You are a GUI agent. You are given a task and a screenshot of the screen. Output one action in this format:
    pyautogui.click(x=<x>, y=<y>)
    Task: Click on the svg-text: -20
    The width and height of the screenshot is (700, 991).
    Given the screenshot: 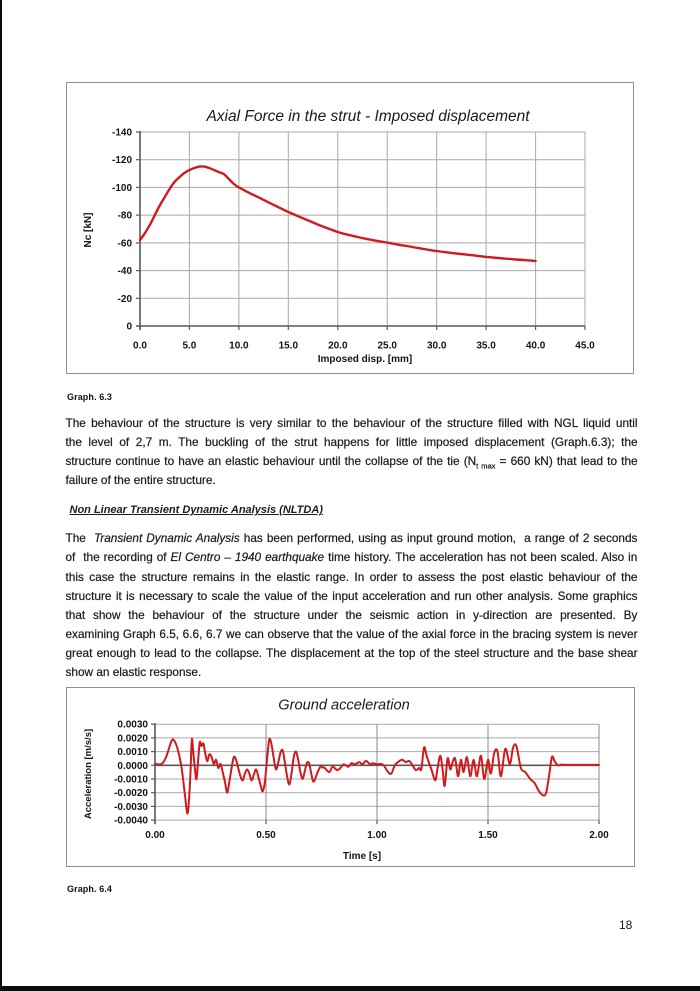 What is the action you would take?
    pyautogui.click(x=125, y=299)
    